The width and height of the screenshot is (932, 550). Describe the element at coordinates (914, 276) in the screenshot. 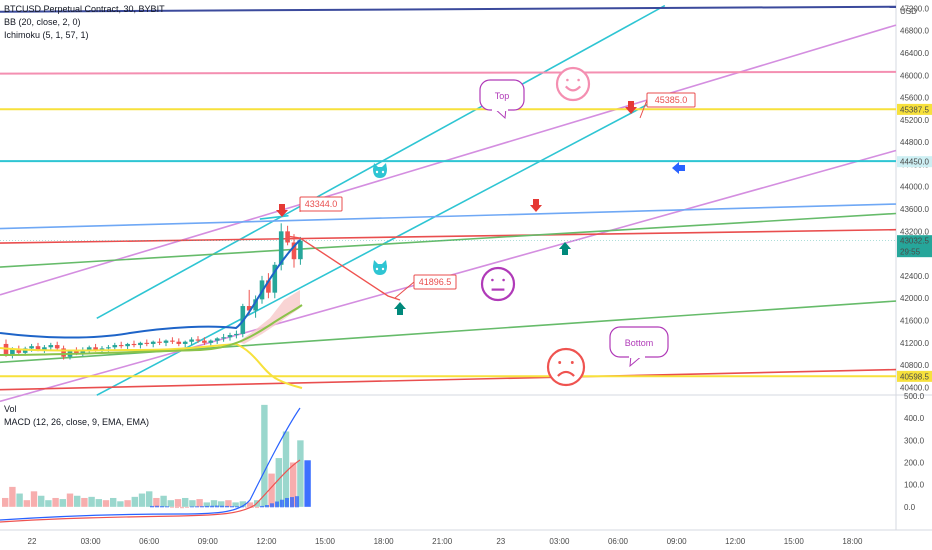

I see `price-tick-label: 42400.0` at that location.